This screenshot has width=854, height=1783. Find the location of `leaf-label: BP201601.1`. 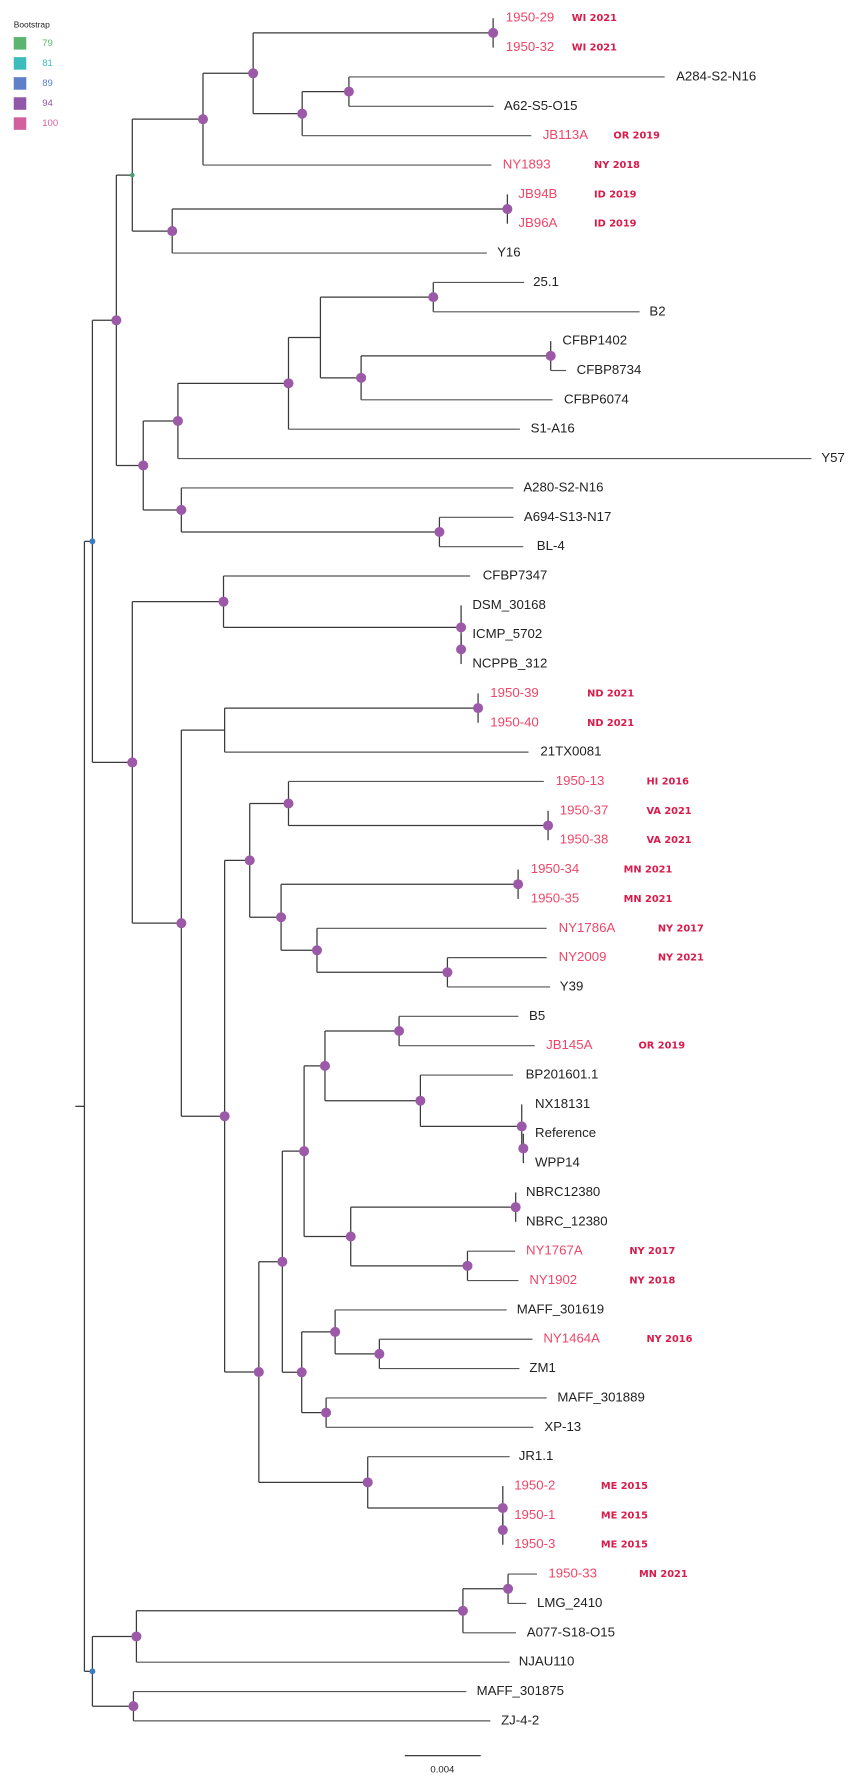

leaf-label: BP201601.1 is located at coordinates (562, 1074).